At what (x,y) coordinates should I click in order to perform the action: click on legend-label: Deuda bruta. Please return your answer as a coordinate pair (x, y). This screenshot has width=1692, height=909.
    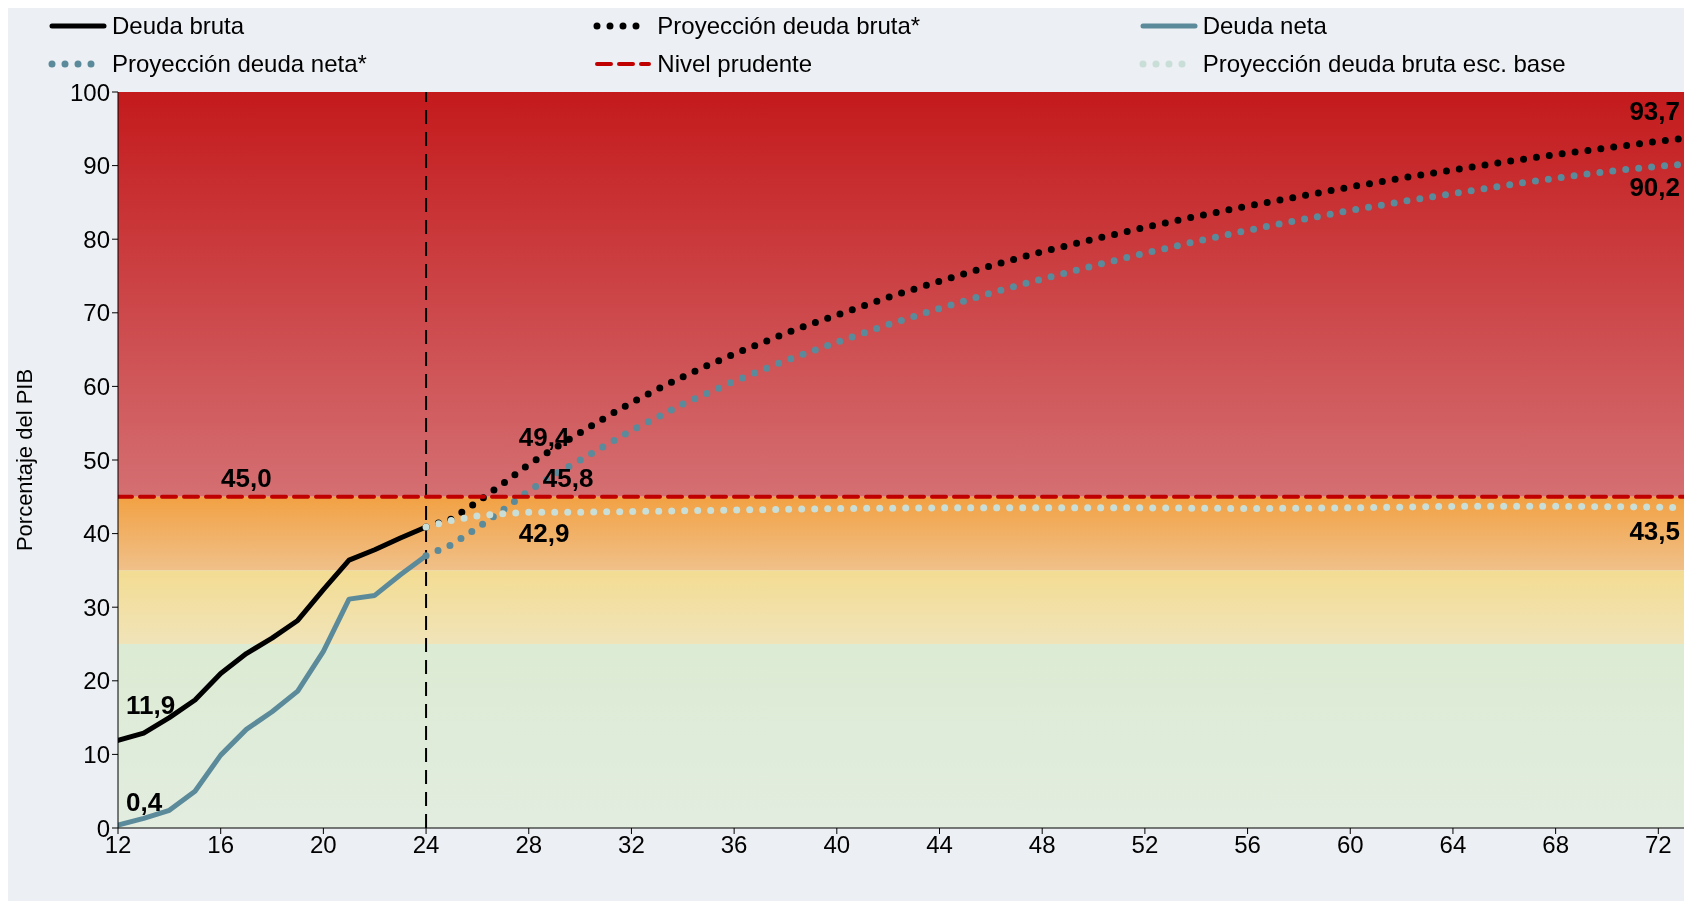
    Looking at the image, I should click on (178, 26).